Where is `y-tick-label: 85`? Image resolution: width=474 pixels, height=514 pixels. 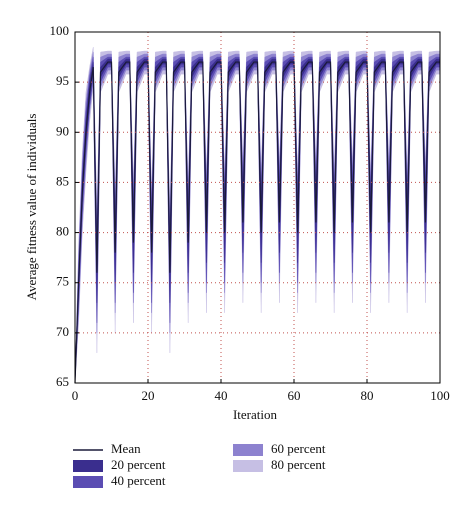
y-tick-label: 85 is located at coordinates (62, 180).